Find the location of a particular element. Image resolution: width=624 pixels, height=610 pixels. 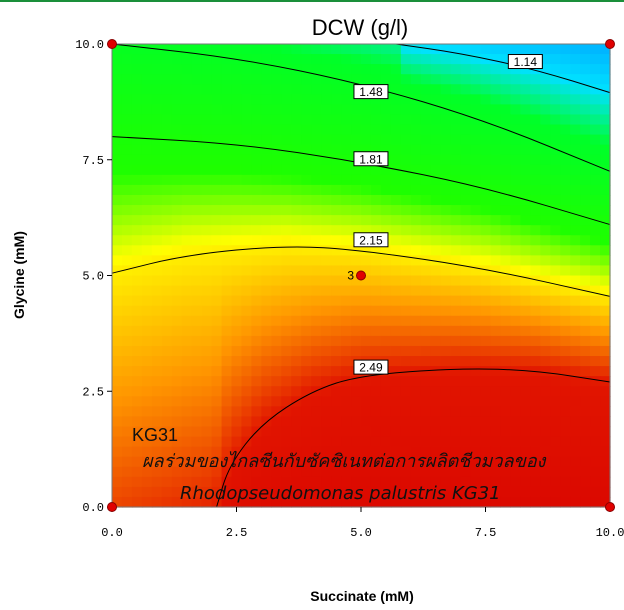

contour-label-box is located at coordinates (525, 62).